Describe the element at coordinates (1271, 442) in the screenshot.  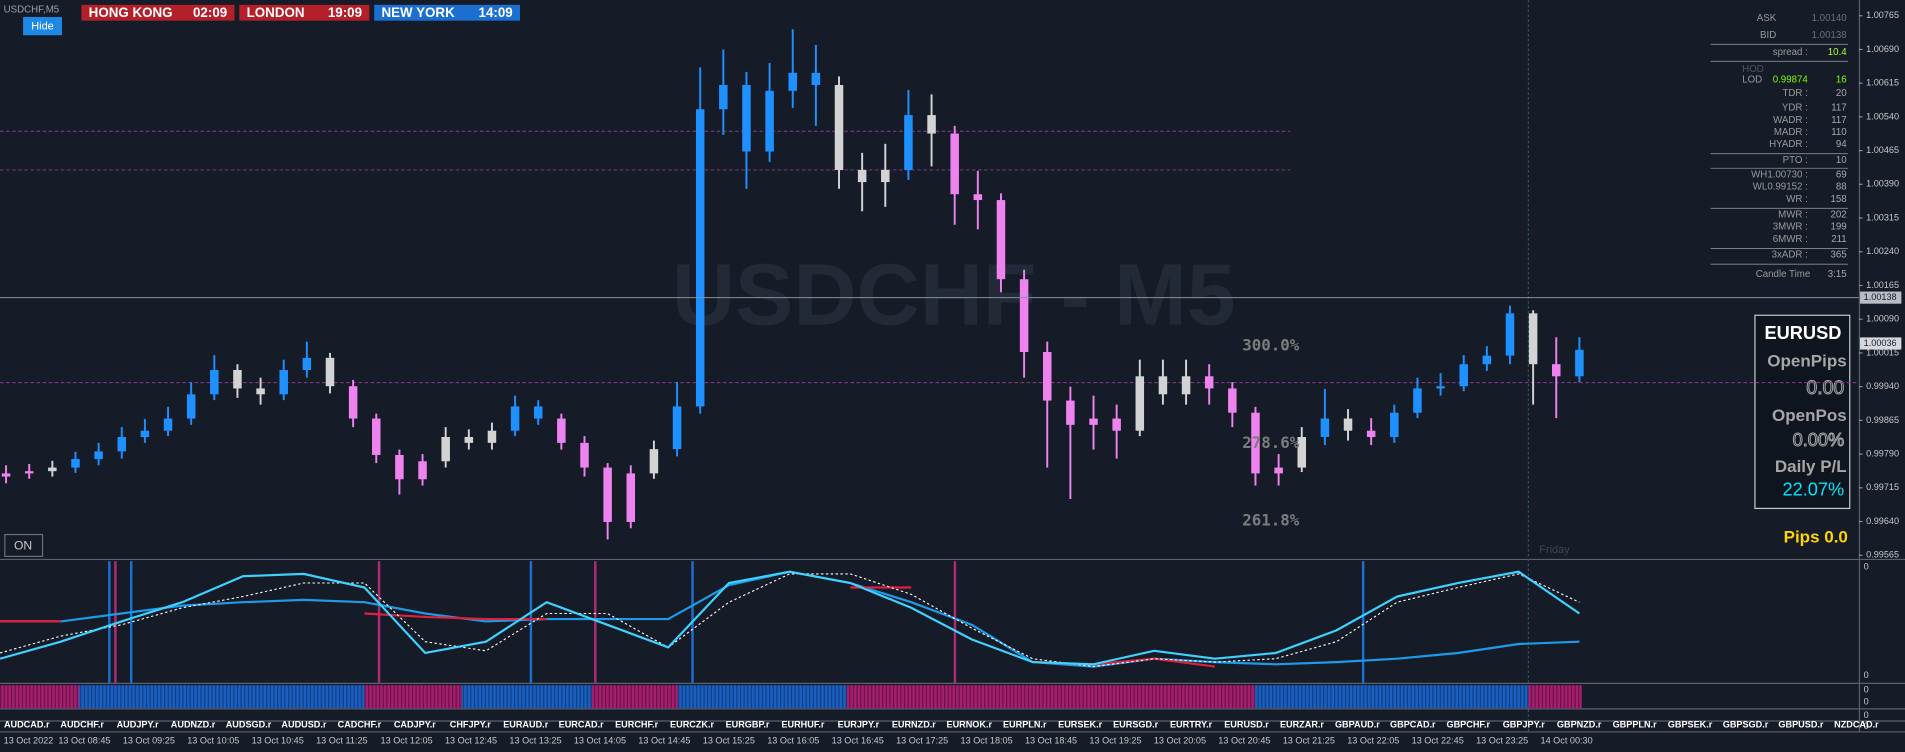
I see `fib-label: 278.6%` at that location.